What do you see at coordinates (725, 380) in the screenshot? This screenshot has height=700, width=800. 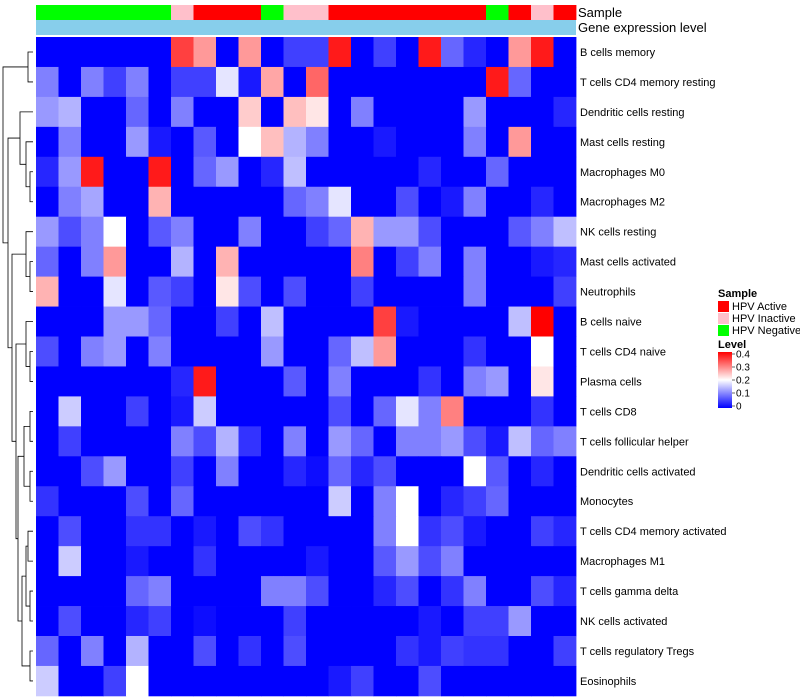 I see `level-colorbar` at bounding box center [725, 380].